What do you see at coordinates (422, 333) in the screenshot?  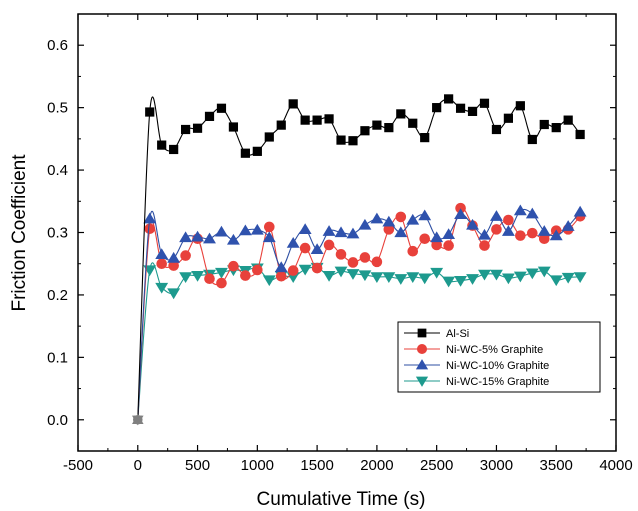 I see `legend-marker` at bounding box center [422, 333].